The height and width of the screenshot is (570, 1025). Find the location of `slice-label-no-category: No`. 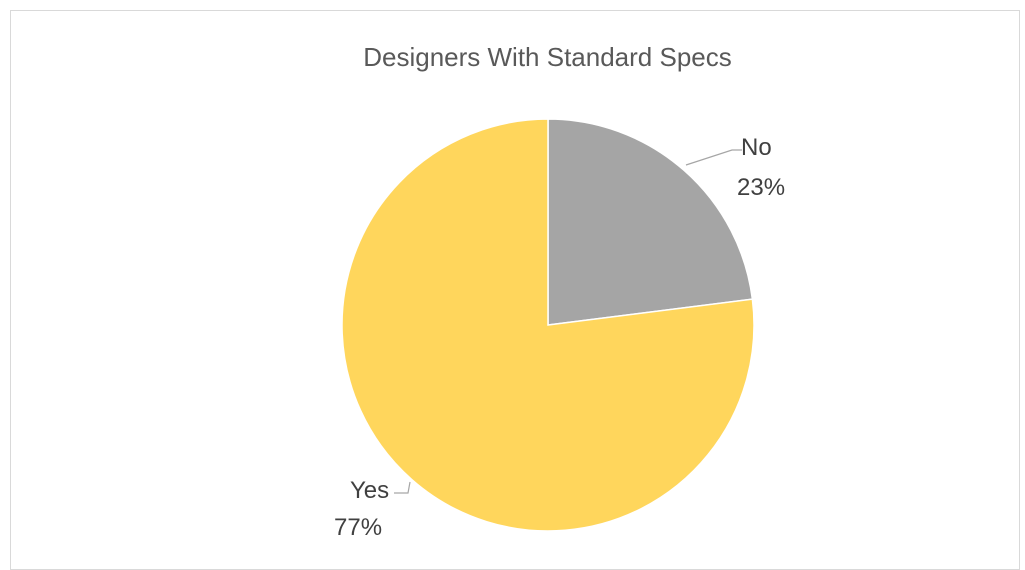

slice-label-no-category: No is located at coordinates (756, 147).